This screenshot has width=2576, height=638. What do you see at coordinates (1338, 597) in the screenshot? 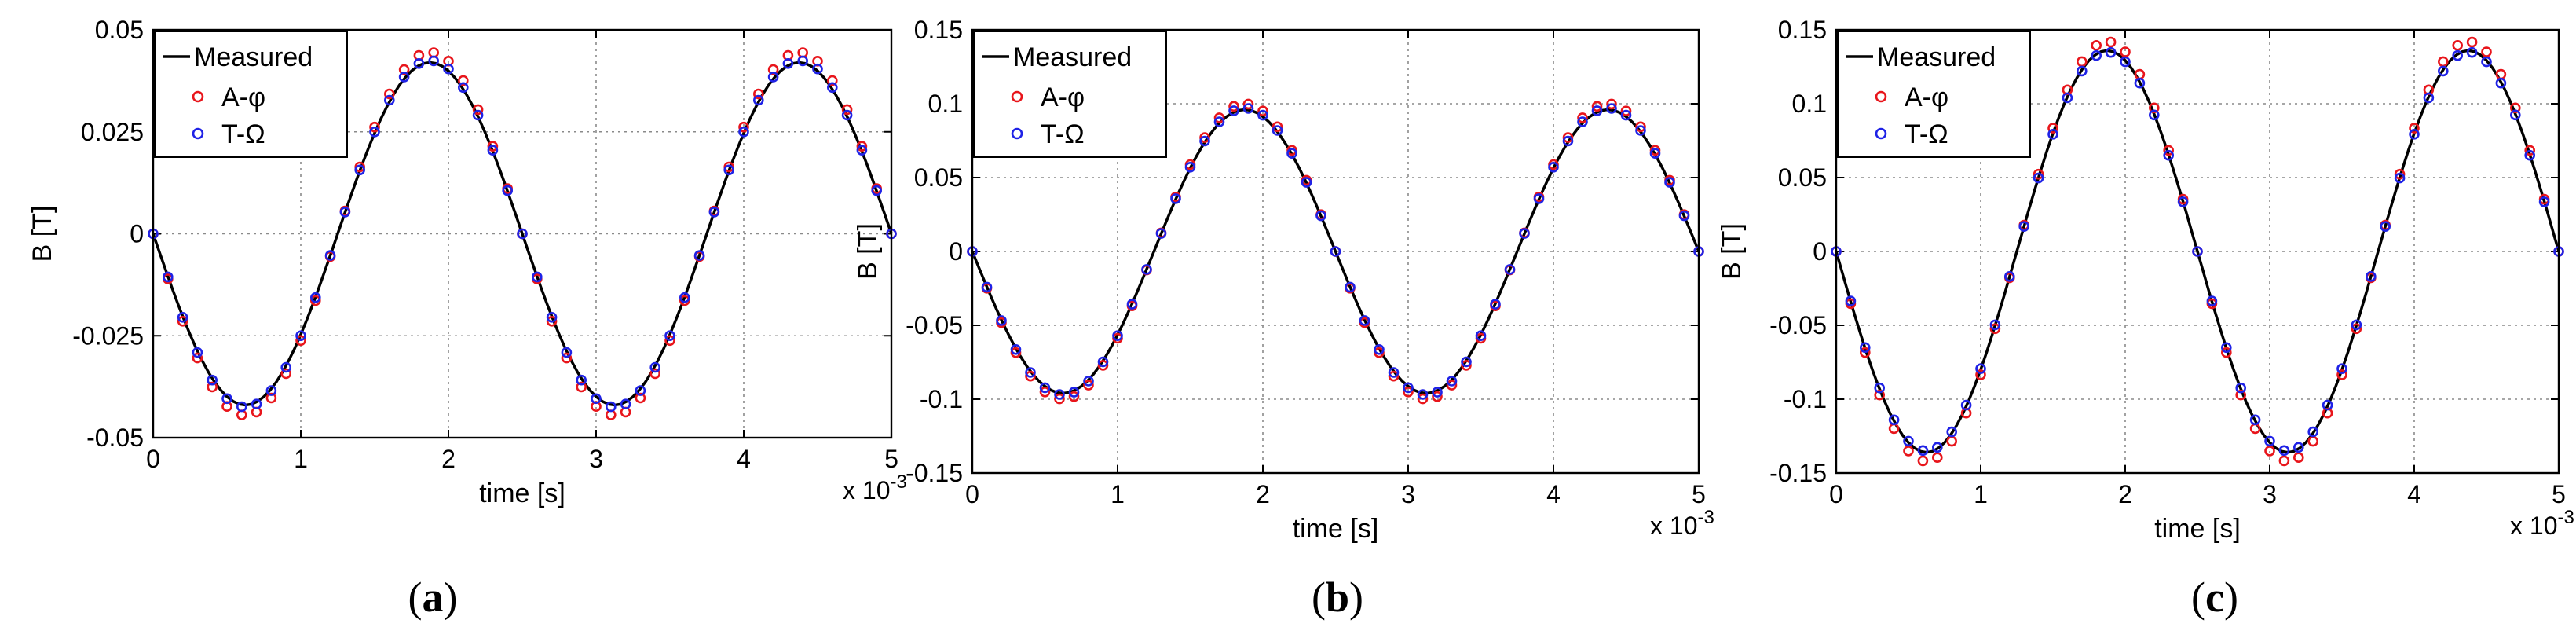
I see `panel-caption: (b)` at bounding box center [1338, 597].